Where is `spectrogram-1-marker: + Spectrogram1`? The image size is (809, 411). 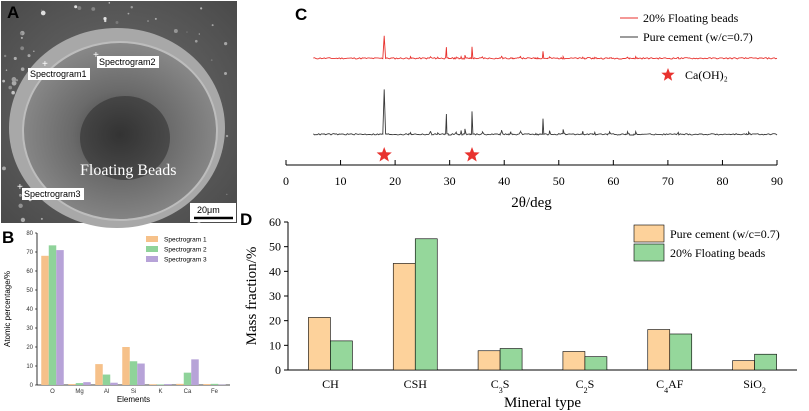 spectrogram-1-marker: + Spectrogram1 is located at coordinates (59, 69).